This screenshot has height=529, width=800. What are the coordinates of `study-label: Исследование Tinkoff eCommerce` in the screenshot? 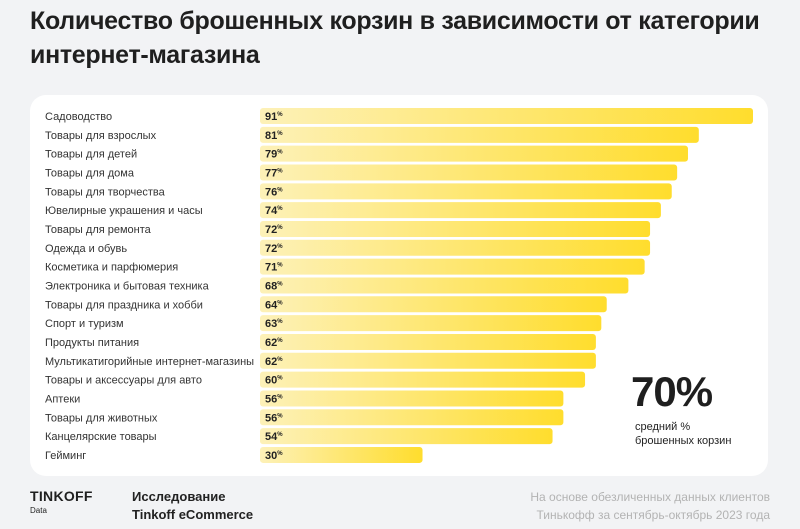 It's located at (193, 505).